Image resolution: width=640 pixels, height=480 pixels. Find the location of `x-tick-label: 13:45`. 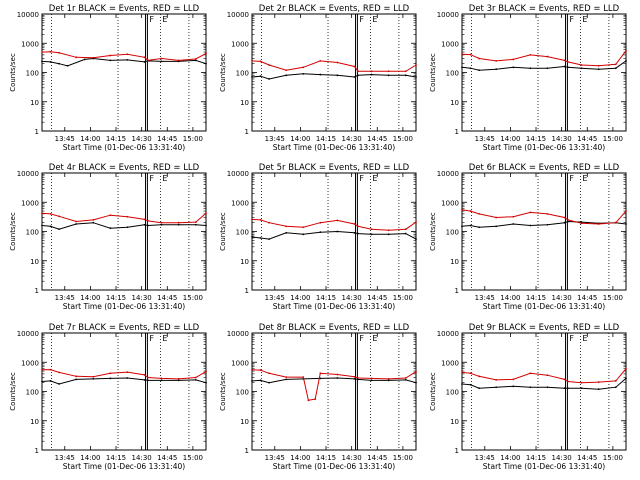

x-tick-label: 13:45 is located at coordinates (485, 298).